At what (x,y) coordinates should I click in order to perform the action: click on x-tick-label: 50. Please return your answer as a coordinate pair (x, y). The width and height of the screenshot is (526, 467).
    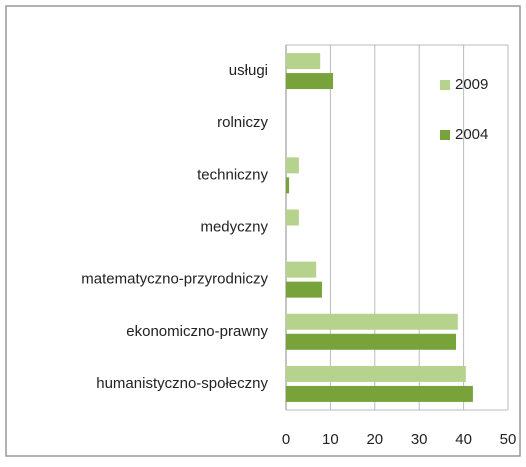
    Looking at the image, I should click on (508, 439).